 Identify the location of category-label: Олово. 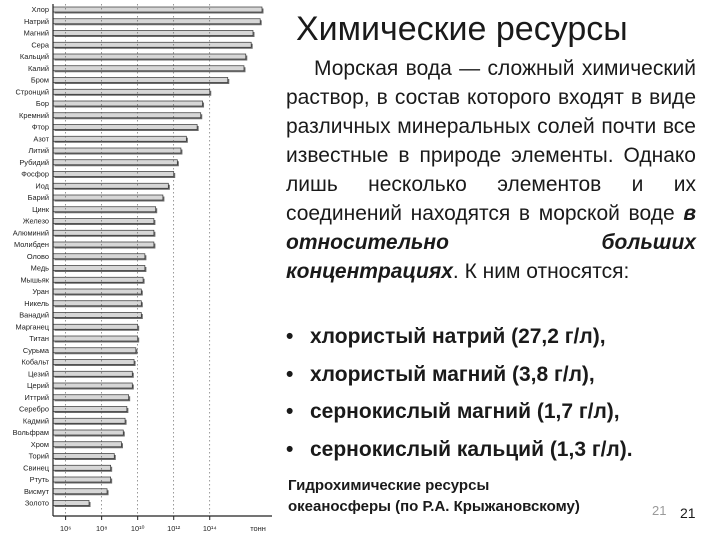
(38, 256).